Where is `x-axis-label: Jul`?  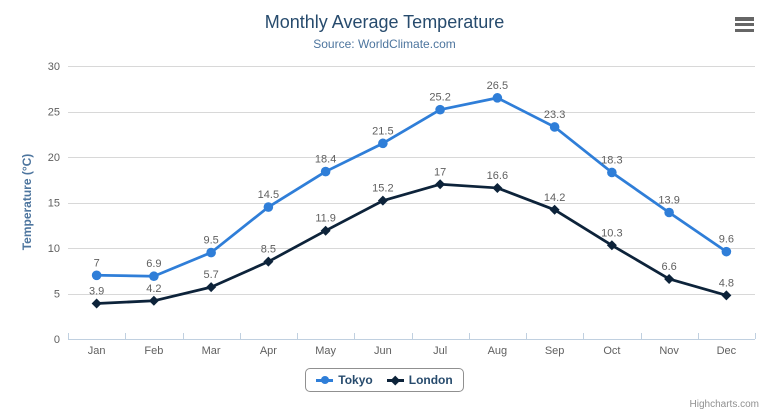
x-axis-label: Jul is located at coordinates (440, 351).